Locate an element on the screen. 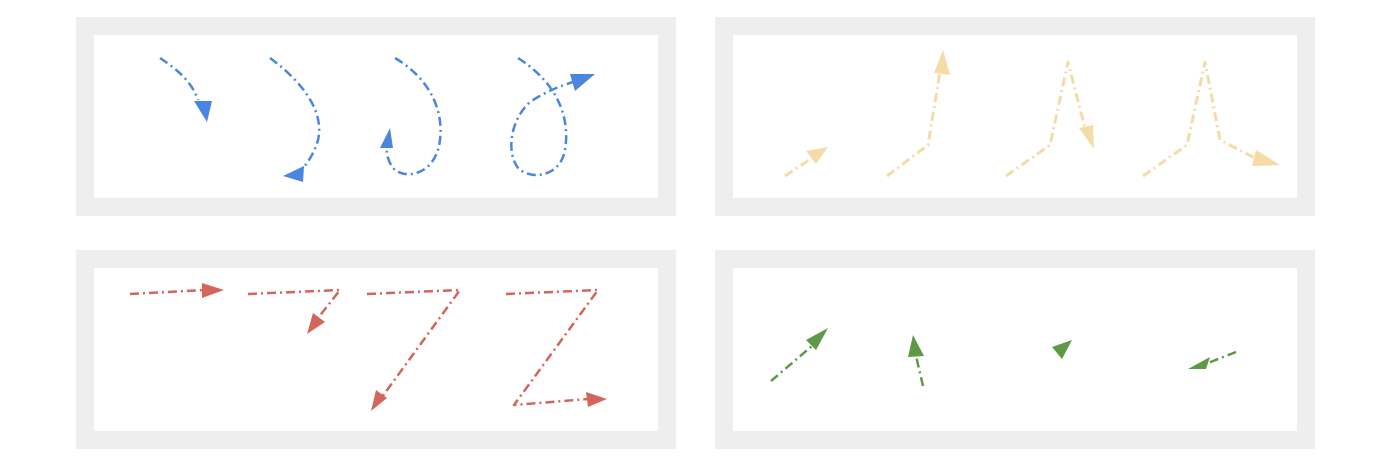  blue-arrow-group is located at coordinates (366, 116).